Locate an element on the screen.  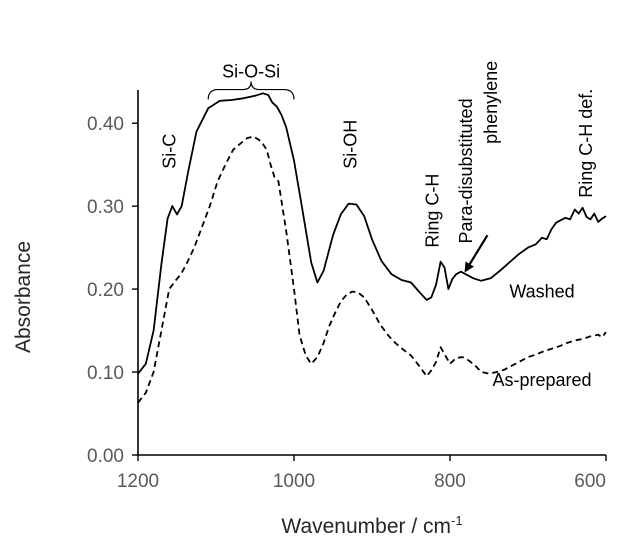
x-tick-label: 1200 is located at coordinates (138, 481).